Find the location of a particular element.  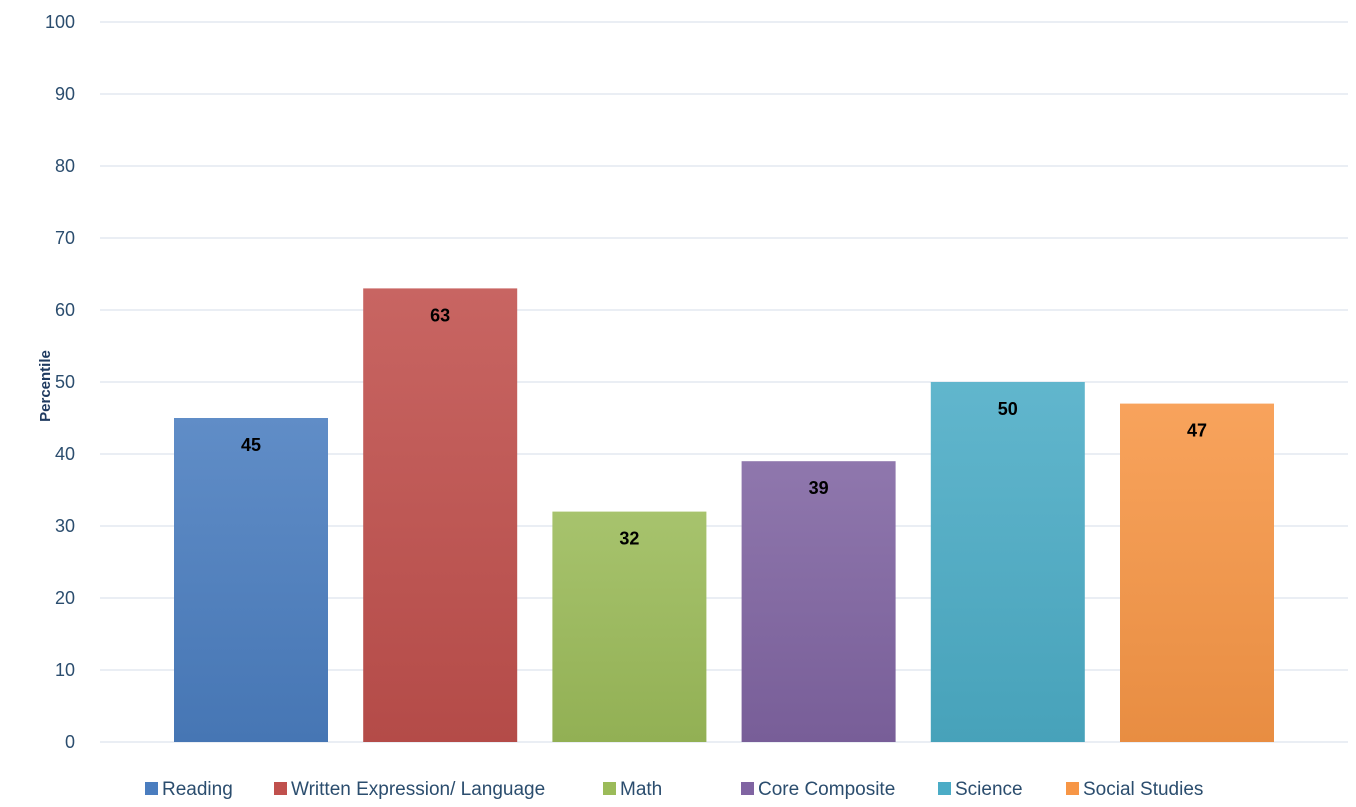

bar-core-composite is located at coordinates (818, 601).